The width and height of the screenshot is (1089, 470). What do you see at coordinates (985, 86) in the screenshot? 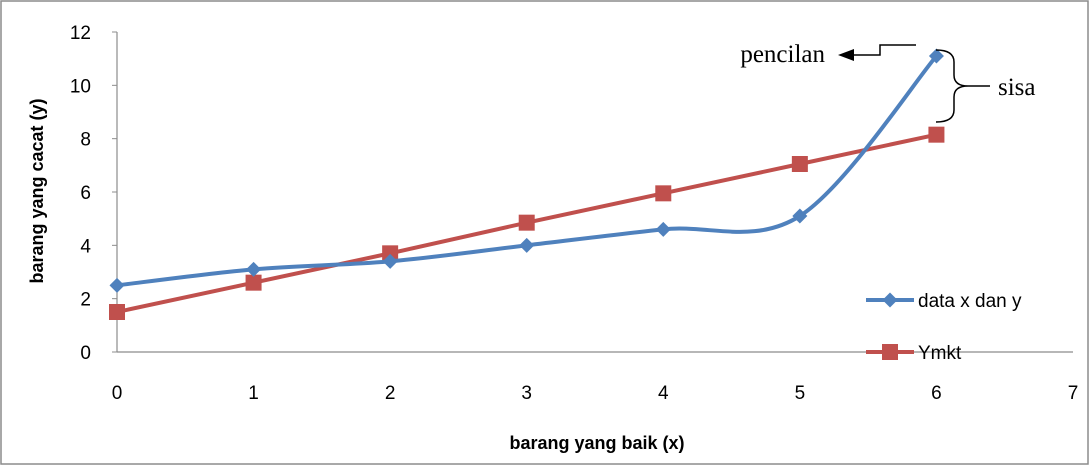
I see `residual-annotation: sisa` at bounding box center [985, 86].